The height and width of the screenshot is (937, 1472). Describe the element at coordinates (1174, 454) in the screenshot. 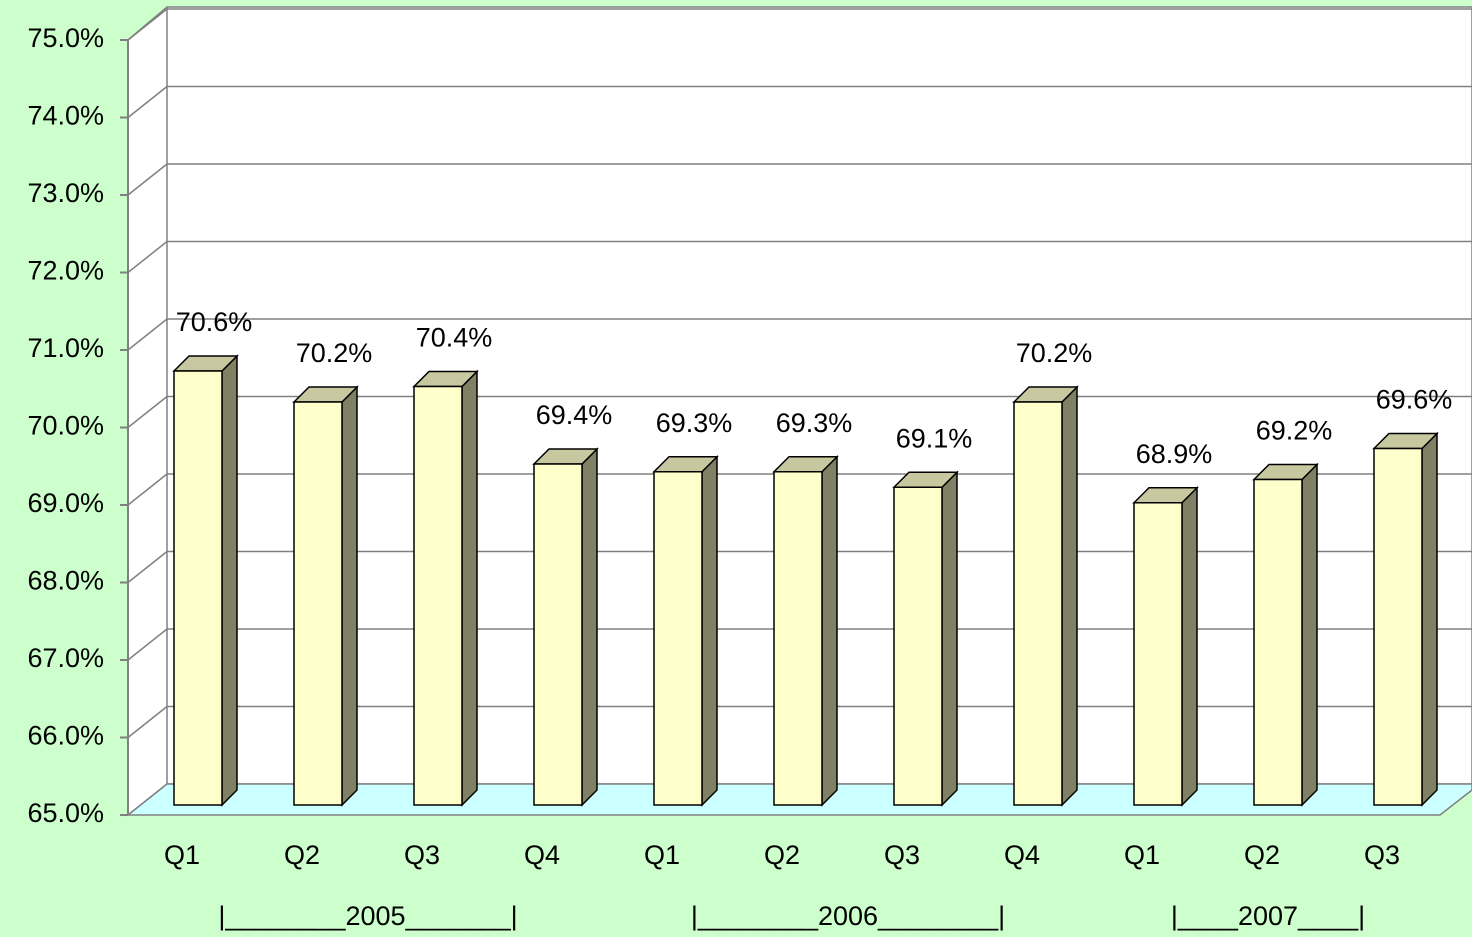

I see `value-label: 68.9%` at that location.